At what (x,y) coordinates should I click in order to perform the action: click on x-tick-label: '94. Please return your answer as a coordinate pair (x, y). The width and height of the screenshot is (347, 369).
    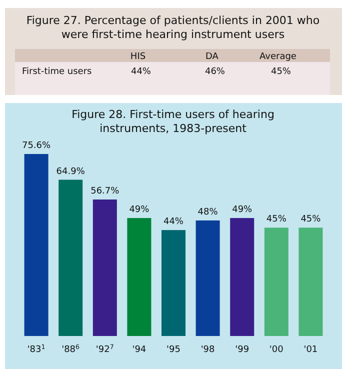
    Looking at the image, I should click on (139, 350).